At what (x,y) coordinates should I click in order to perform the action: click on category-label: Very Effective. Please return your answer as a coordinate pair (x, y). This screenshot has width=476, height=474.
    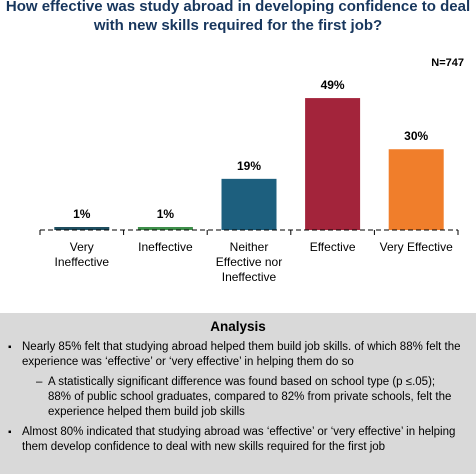
    Looking at the image, I should click on (416, 247).